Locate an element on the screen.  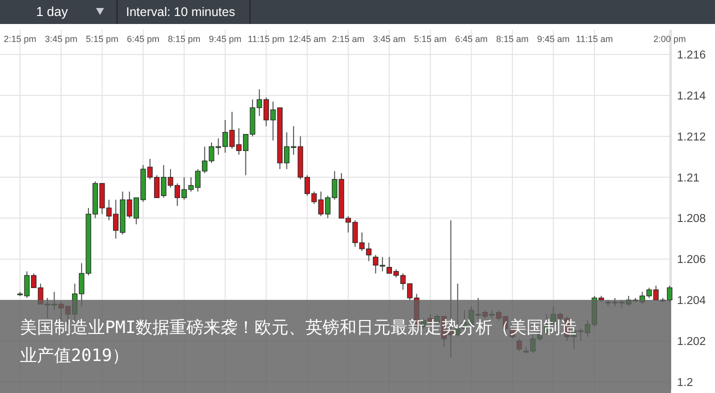
x-tick-label: 12:45 am is located at coordinates (307, 39).